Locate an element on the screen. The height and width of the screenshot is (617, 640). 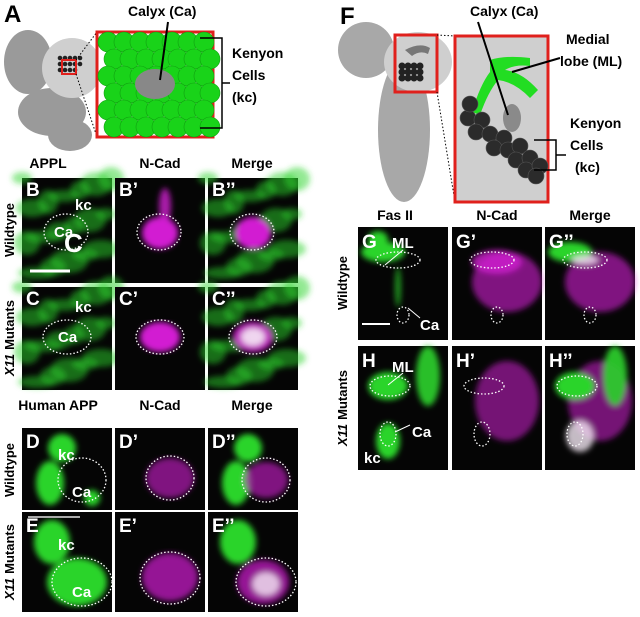
label: B’’ is located at coordinates (224, 190).